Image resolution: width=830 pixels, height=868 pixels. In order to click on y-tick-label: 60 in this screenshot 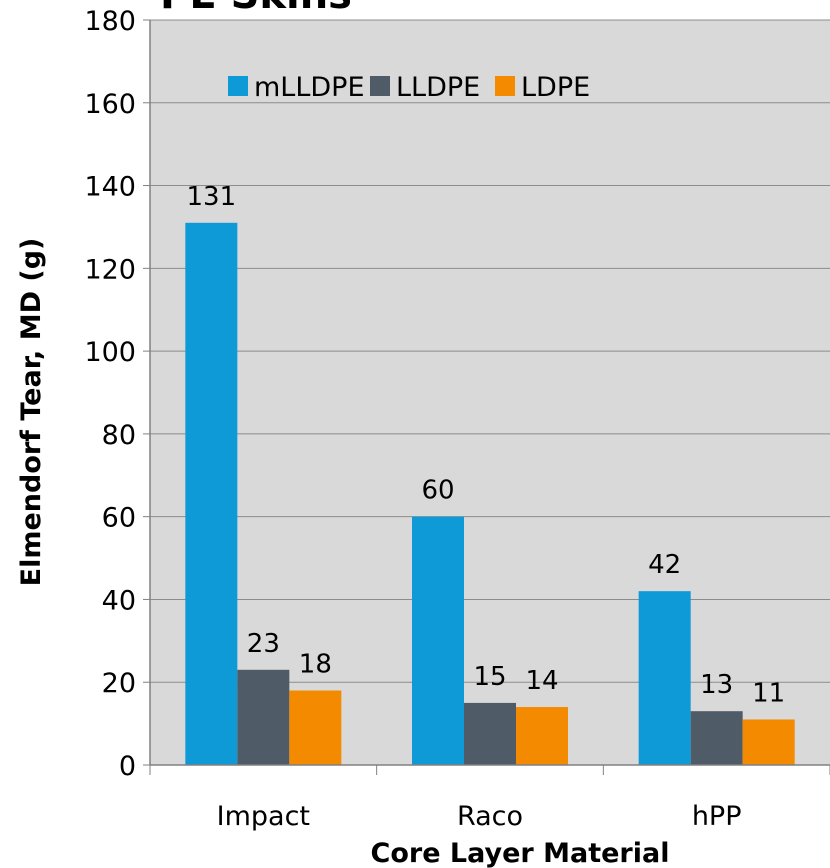, I will do `click(119, 518)`.